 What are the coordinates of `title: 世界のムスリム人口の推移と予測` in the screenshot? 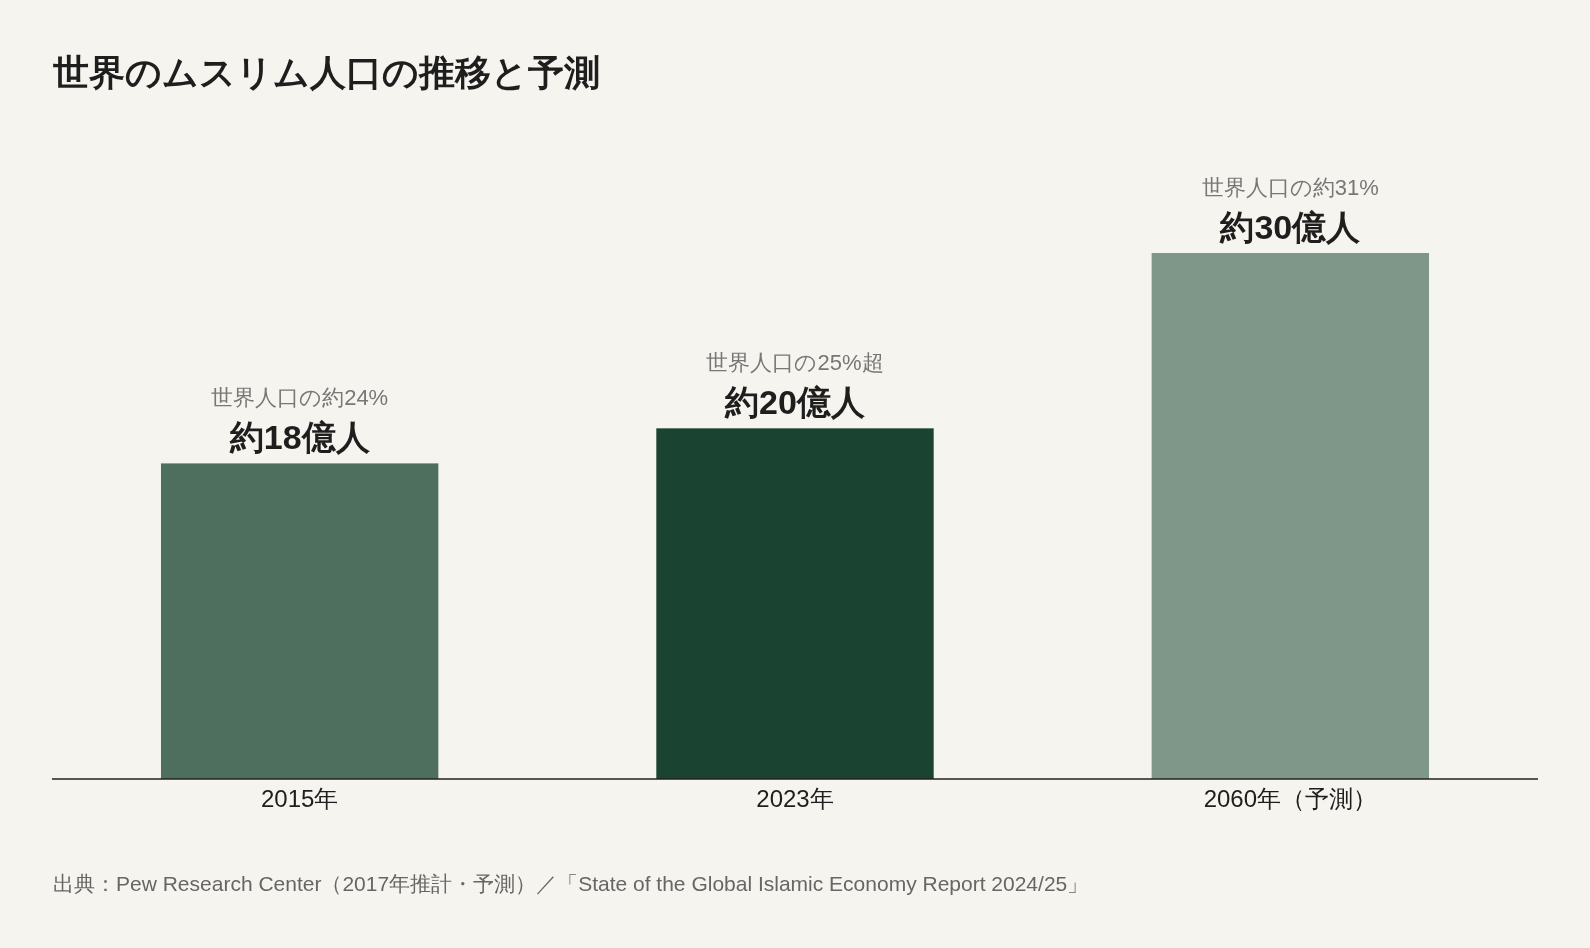 It's located at (326, 72).